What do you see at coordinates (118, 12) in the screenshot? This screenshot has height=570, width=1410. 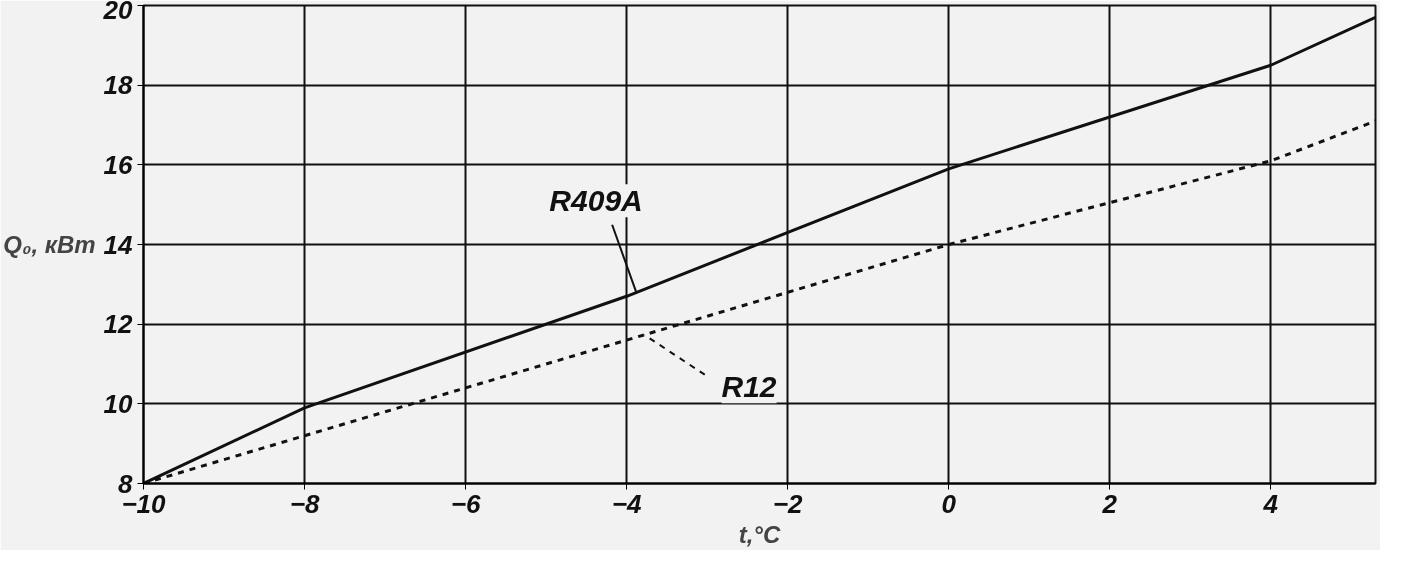 I see `y-tick-label: 20` at bounding box center [118, 12].